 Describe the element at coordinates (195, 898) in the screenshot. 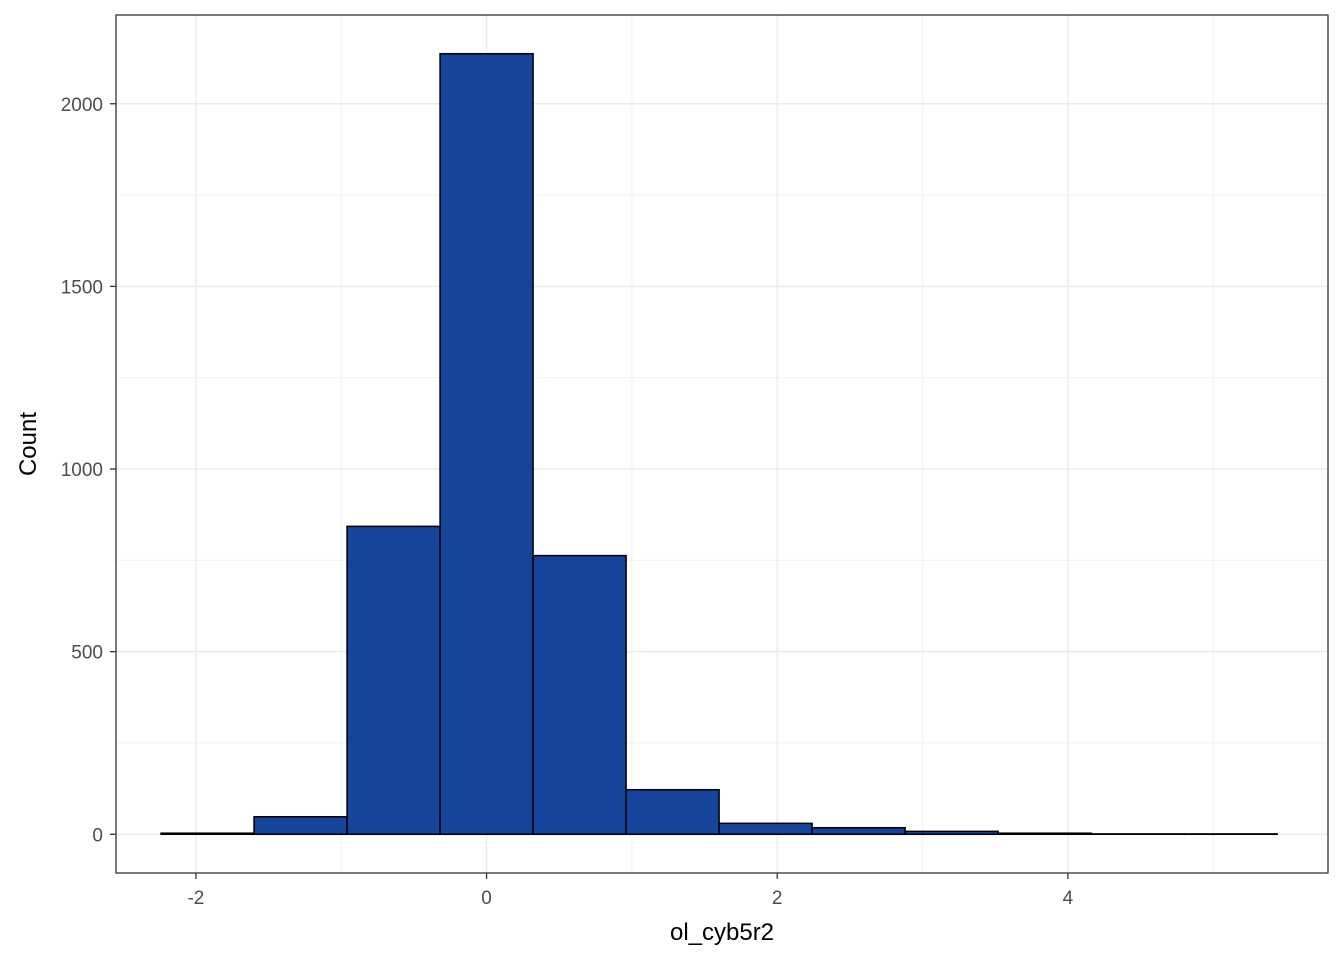

I see `x-tick-label: -2` at that location.